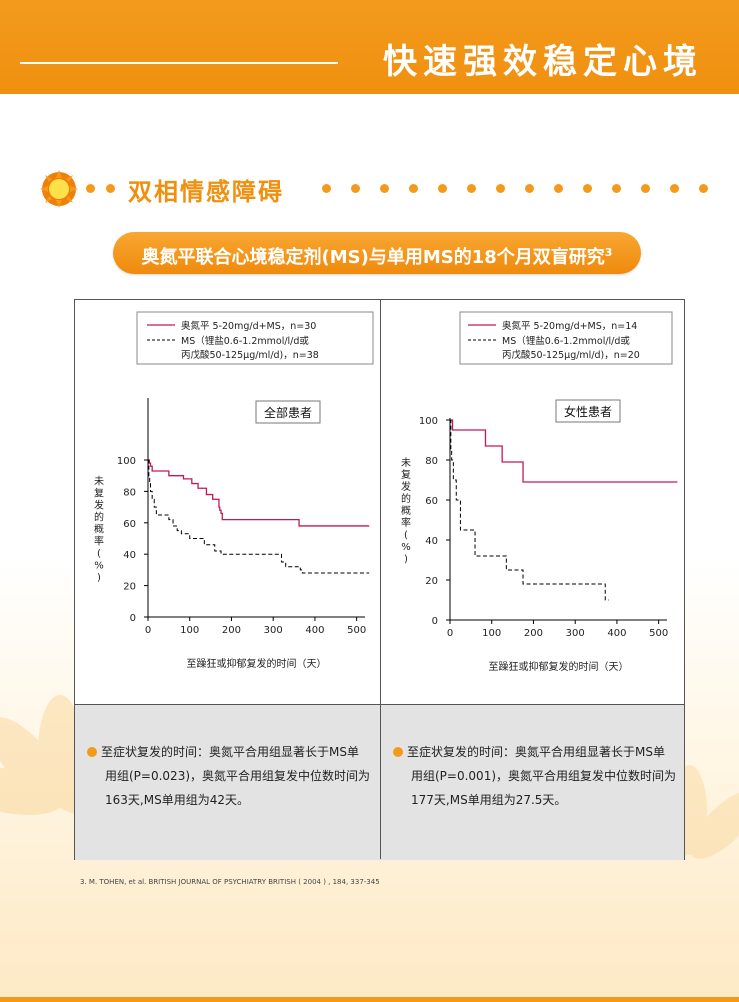 This screenshot has height=1002, width=739. Describe the element at coordinates (179, 63) in the screenshot. I see `header-rule` at that location.